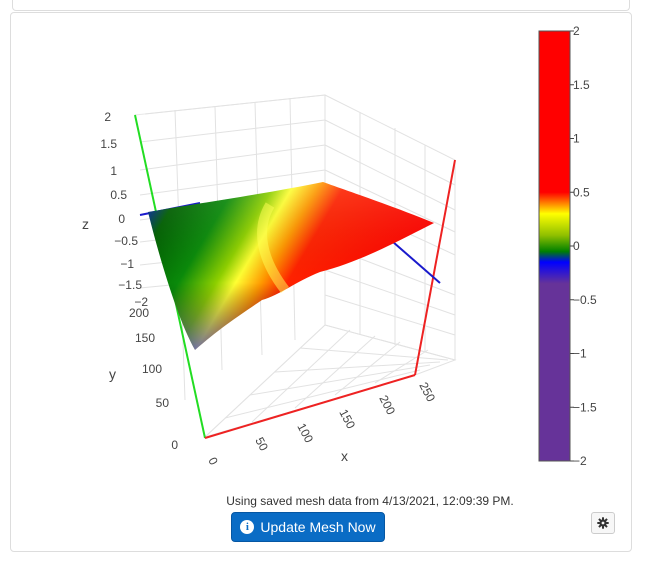 Image resolution: width=657 pixels, height=572 pixels. What do you see at coordinates (580, 354) in the screenshot?
I see `colorbar-tick-label: −1` at bounding box center [580, 354].